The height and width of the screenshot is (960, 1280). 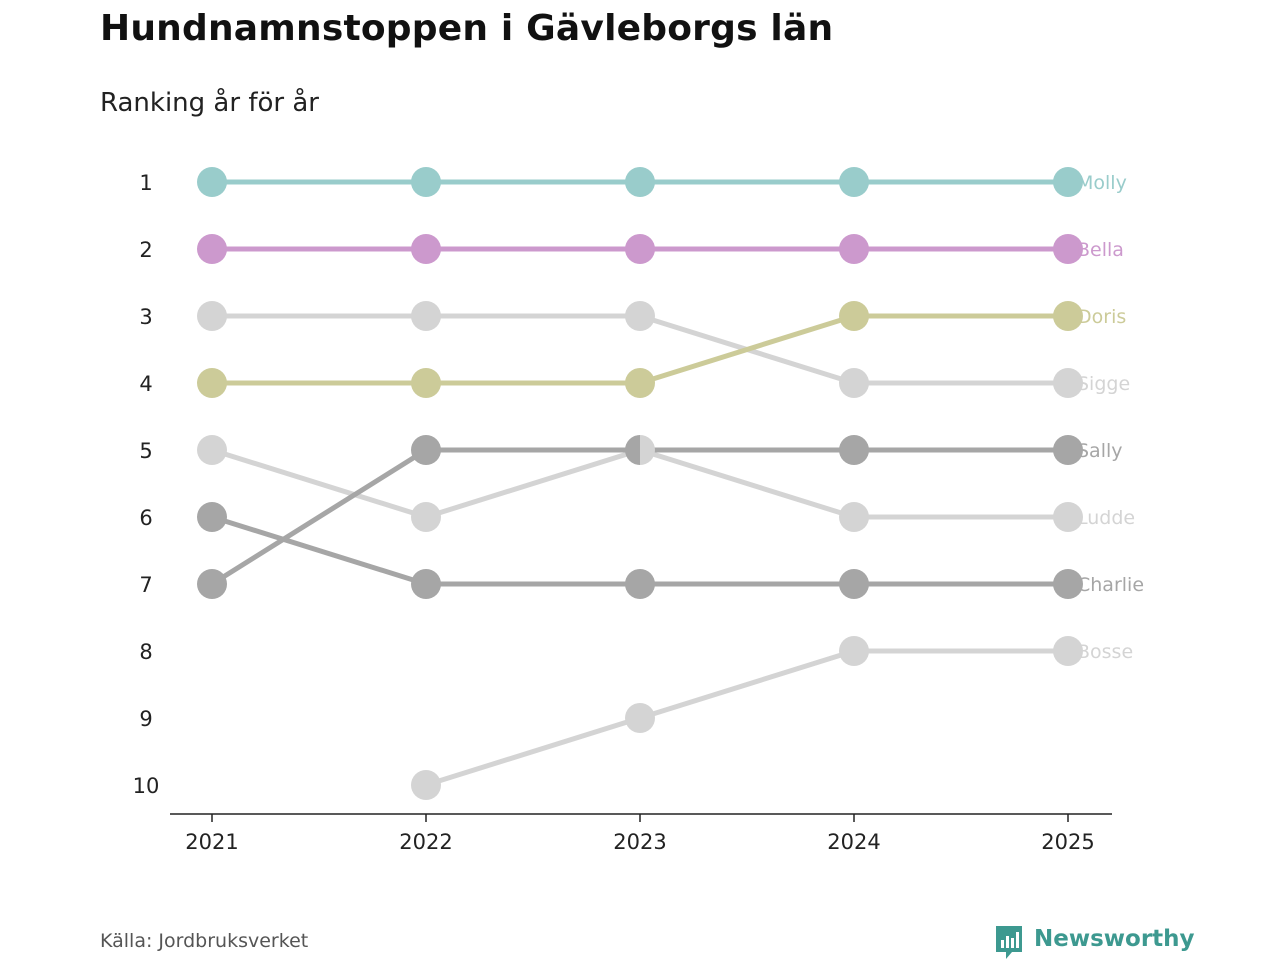 What do you see at coordinates (1100, 451) in the screenshot?
I see `series-label-sally: Sally` at bounding box center [1100, 451].